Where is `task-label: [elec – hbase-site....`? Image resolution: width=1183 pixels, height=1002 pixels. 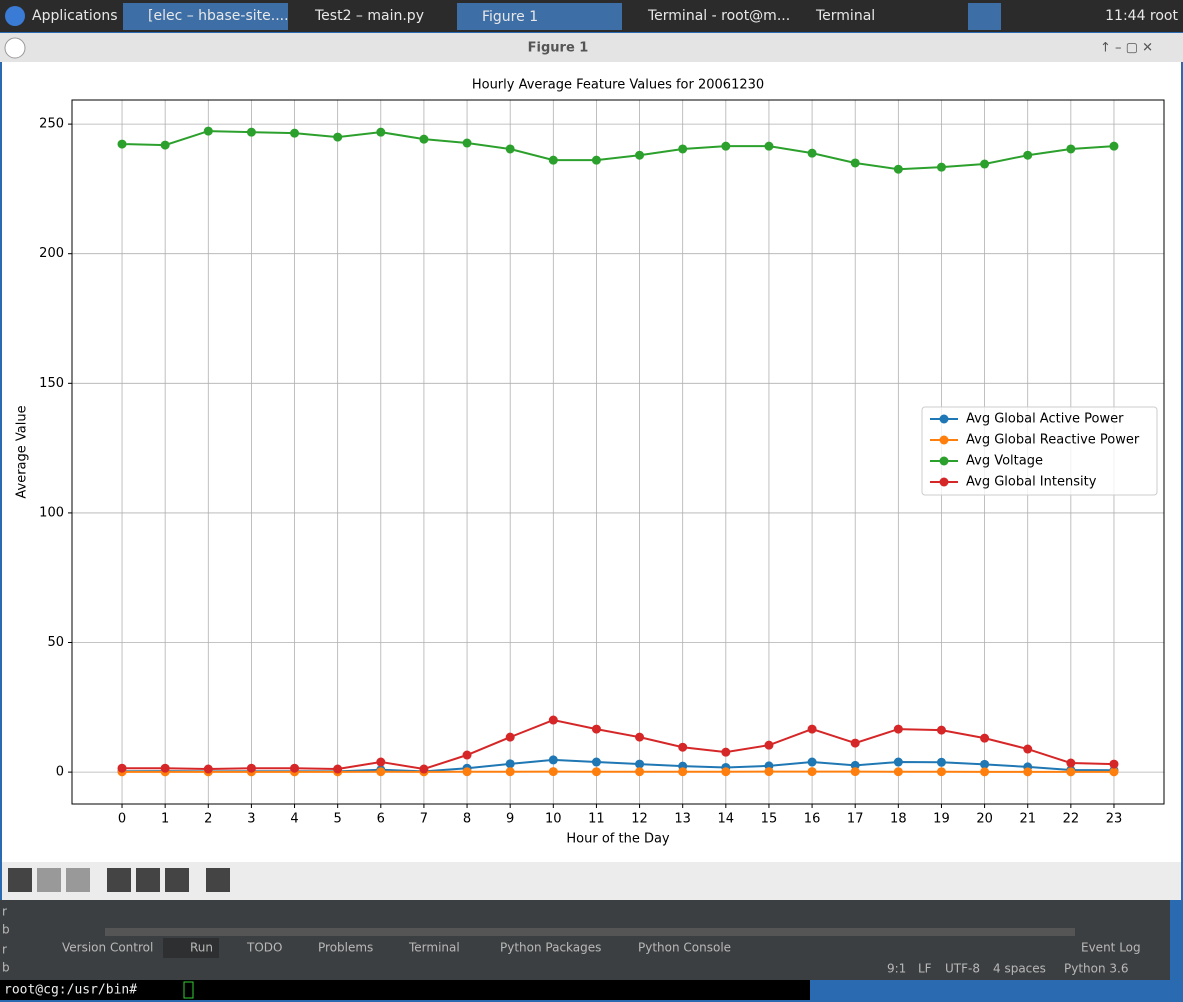 task-label: [elec – hbase-site.... is located at coordinates (218, 16).